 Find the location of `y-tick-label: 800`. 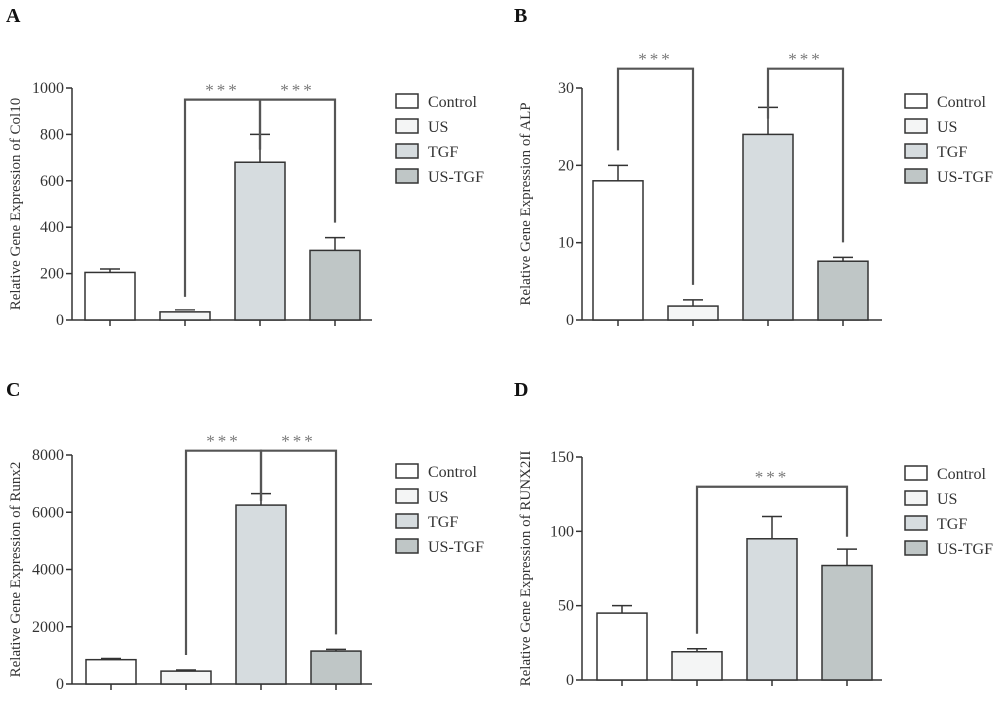

y-tick-label: 800 is located at coordinates (52, 134).